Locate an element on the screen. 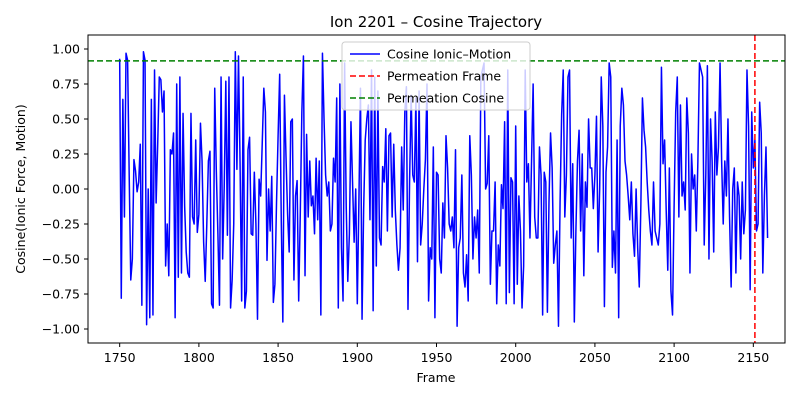 The image size is (800, 400). x-tick-label: 1950 is located at coordinates (437, 357).